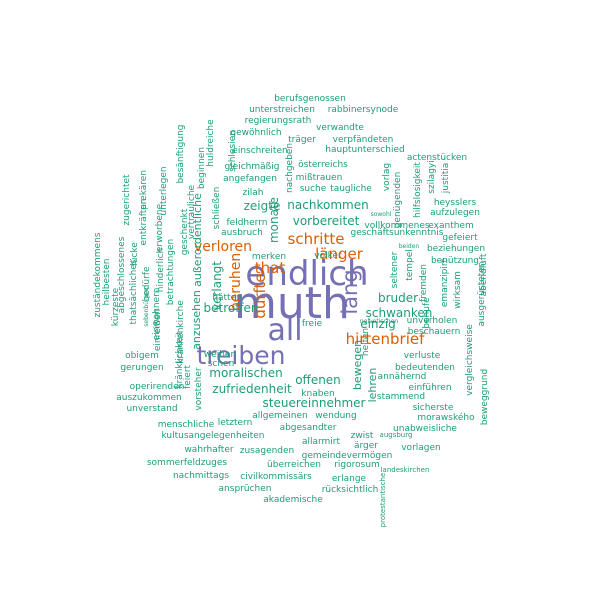 The height and width of the screenshot is (600, 600). Describe the element at coordinates (437, 158) in the screenshot. I see `cloud-word: actenstücken` at that location.